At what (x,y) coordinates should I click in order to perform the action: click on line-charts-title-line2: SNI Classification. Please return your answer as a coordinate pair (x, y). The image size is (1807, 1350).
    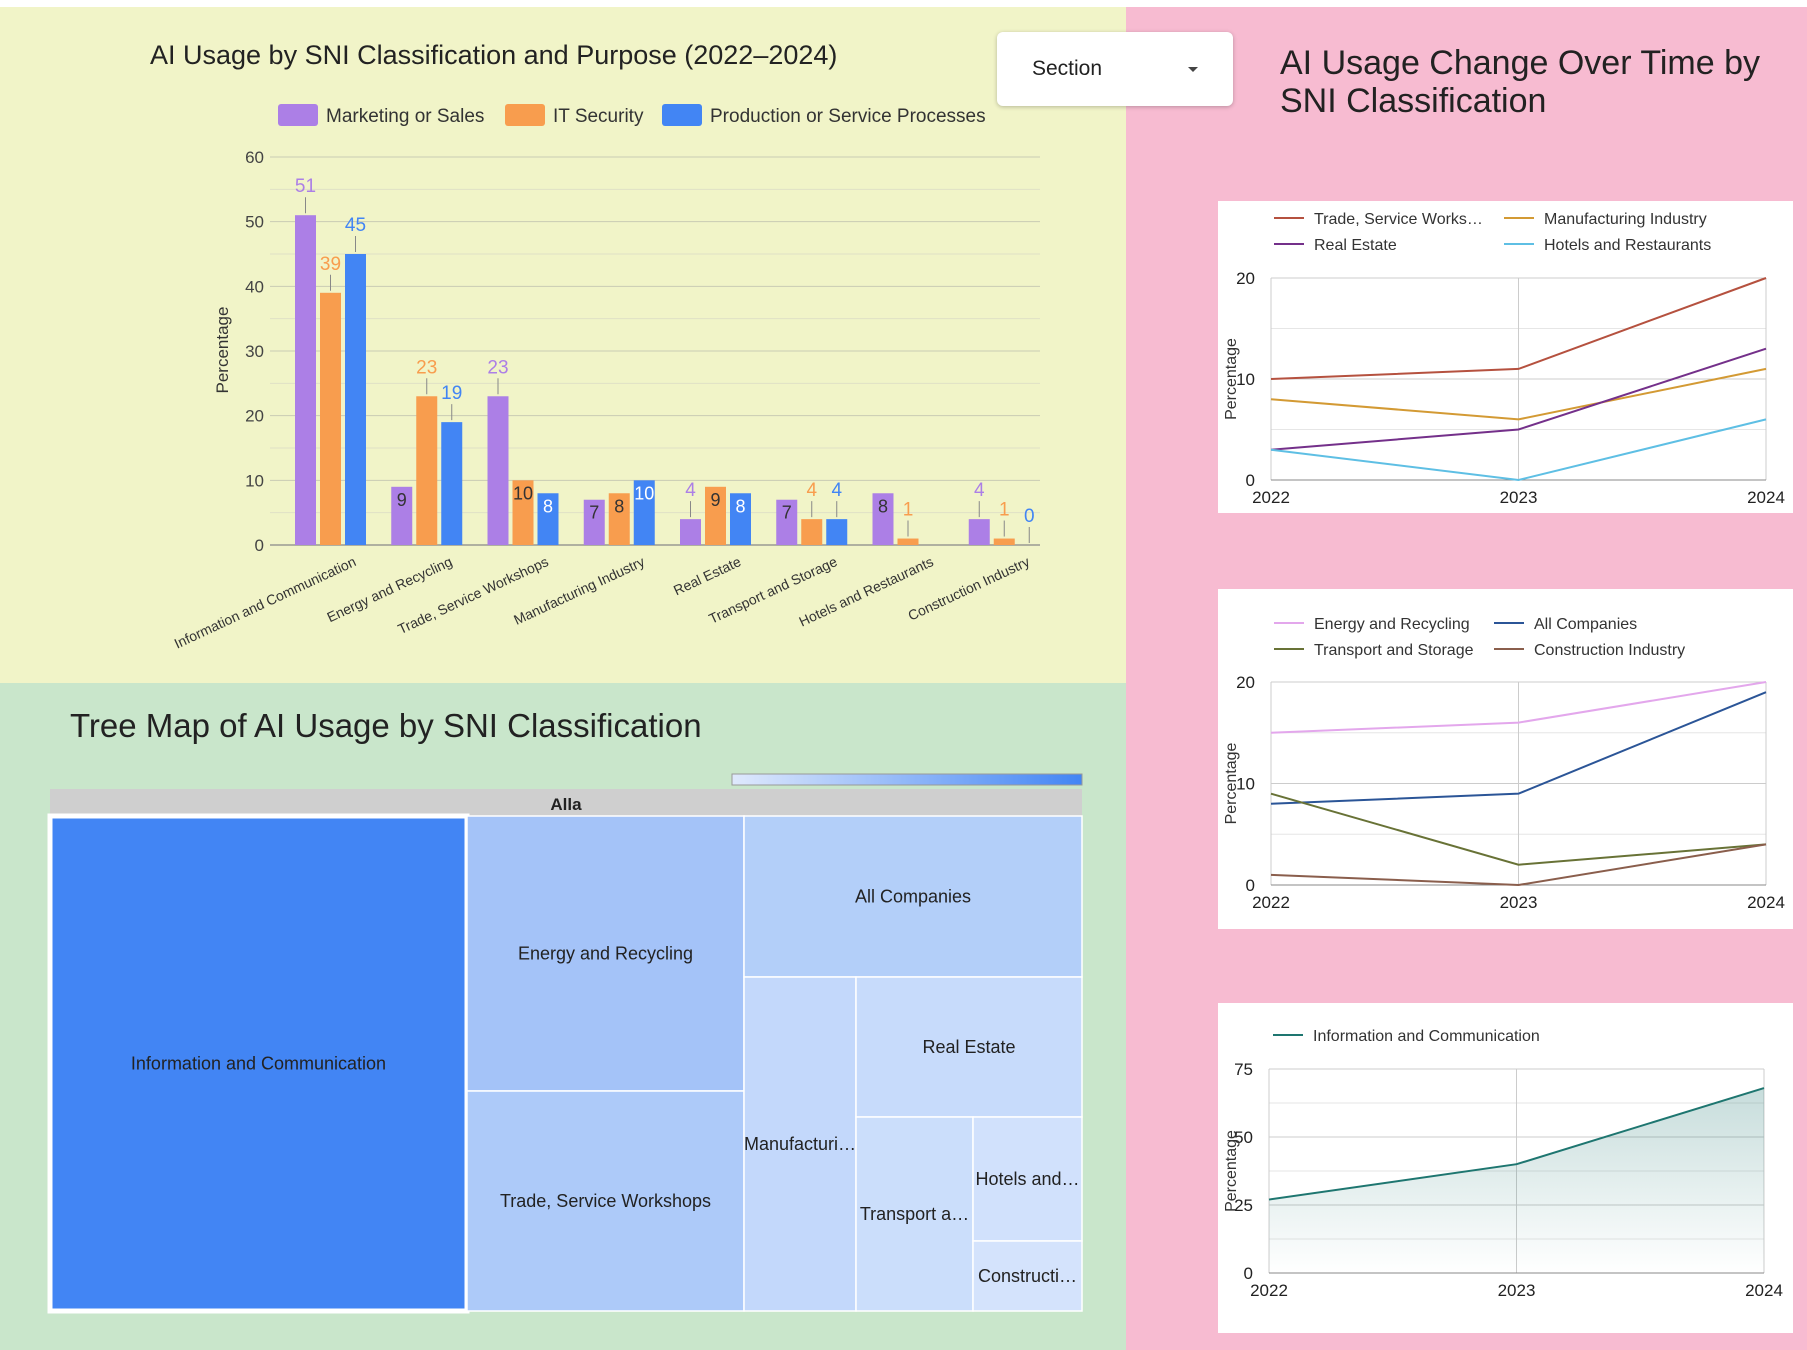
    Looking at the image, I should click on (1413, 101).